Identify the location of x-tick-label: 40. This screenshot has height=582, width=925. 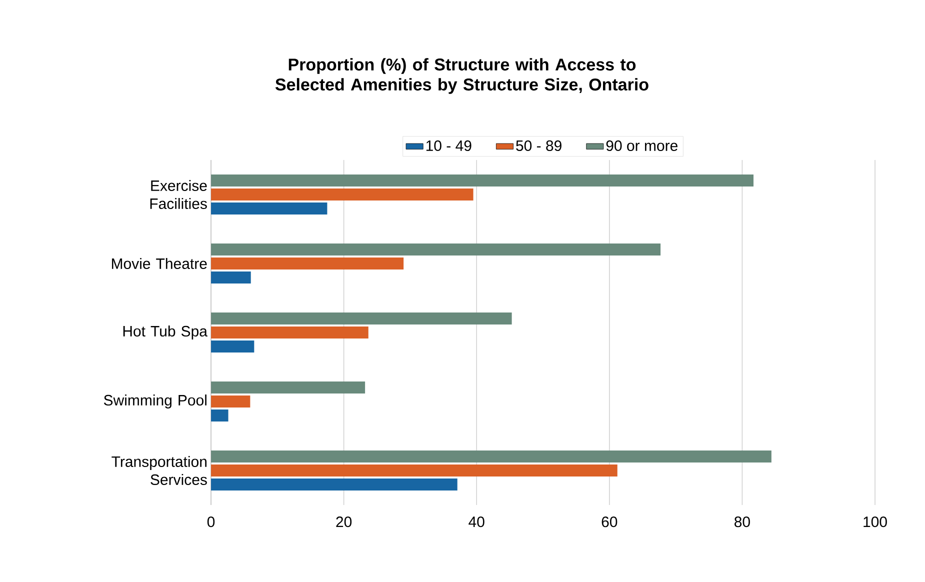
(476, 522).